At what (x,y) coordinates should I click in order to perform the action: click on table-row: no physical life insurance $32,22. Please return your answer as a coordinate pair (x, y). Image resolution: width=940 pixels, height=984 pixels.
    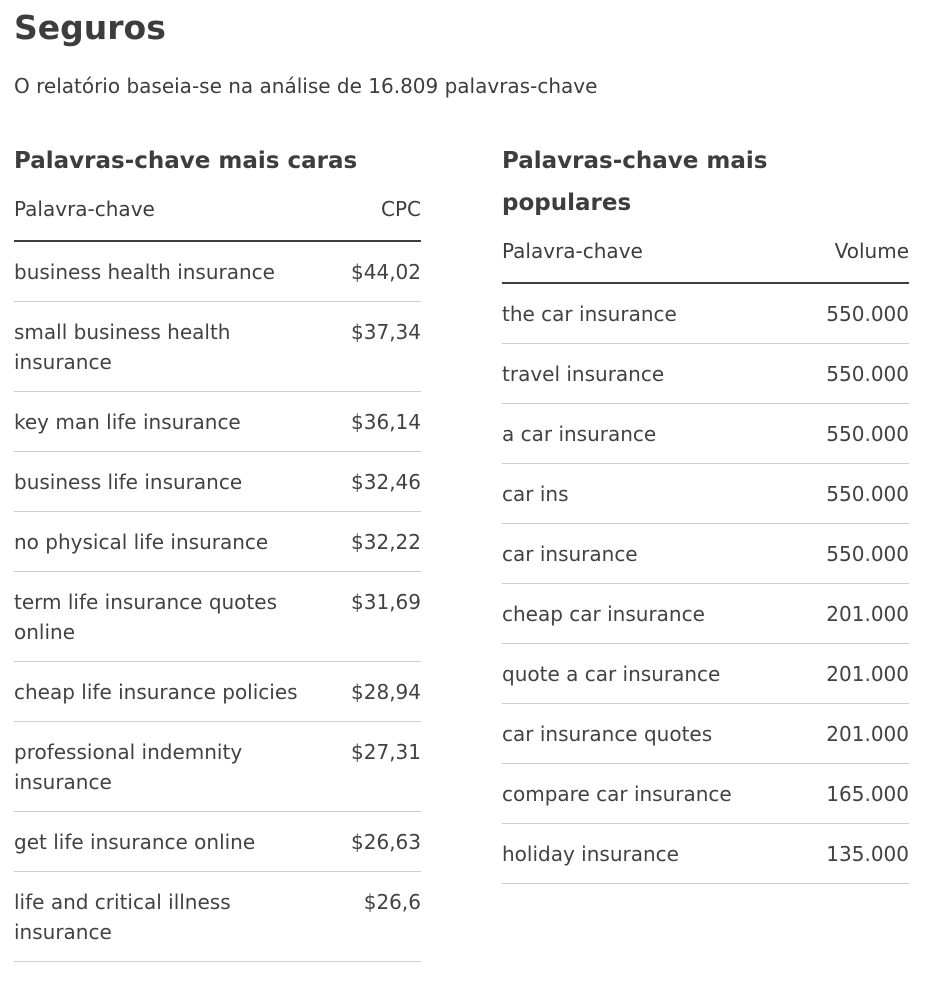
    Looking at the image, I should click on (217, 542).